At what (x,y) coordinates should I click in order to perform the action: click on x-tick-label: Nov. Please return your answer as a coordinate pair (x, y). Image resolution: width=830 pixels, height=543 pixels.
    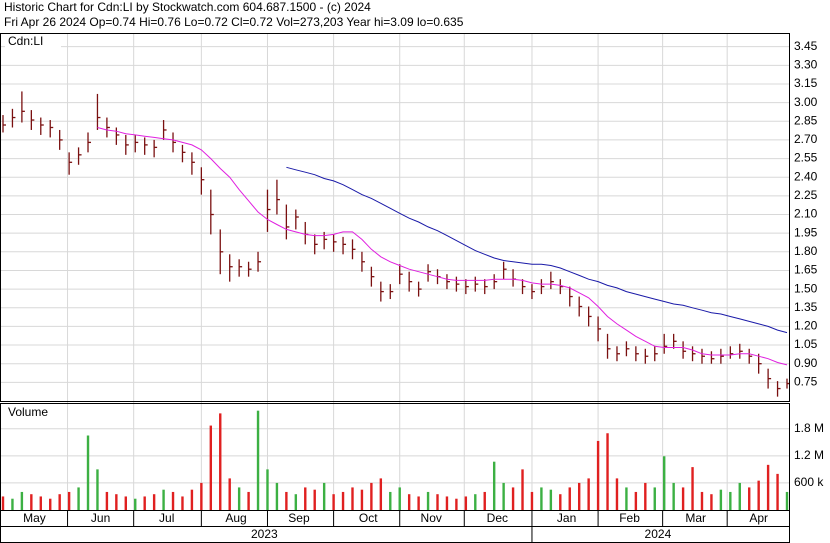
    Looking at the image, I should click on (431, 518).